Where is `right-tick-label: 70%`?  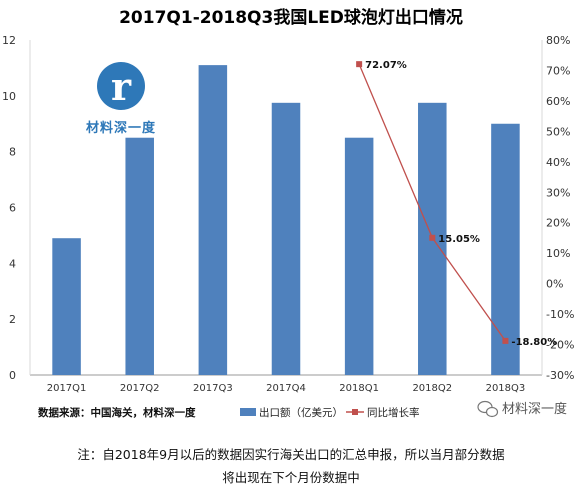
right-tick-label: 70% is located at coordinates (558, 70).